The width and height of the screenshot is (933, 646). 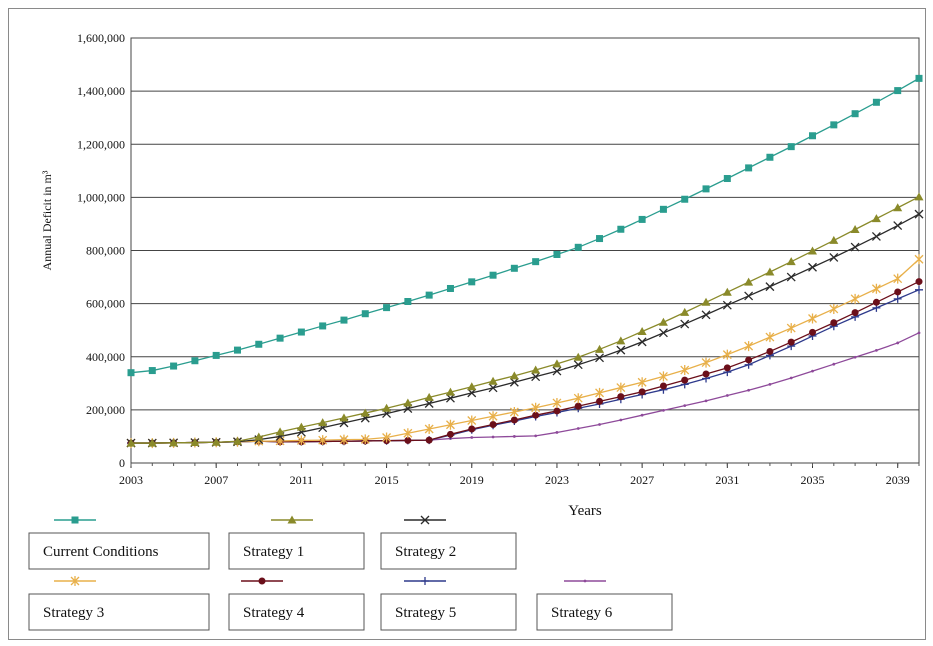 What do you see at coordinates (296, 542) in the screenshot?
I see `legend-item-strategy-1: Strategy 1` at bounding box center [296, 542].